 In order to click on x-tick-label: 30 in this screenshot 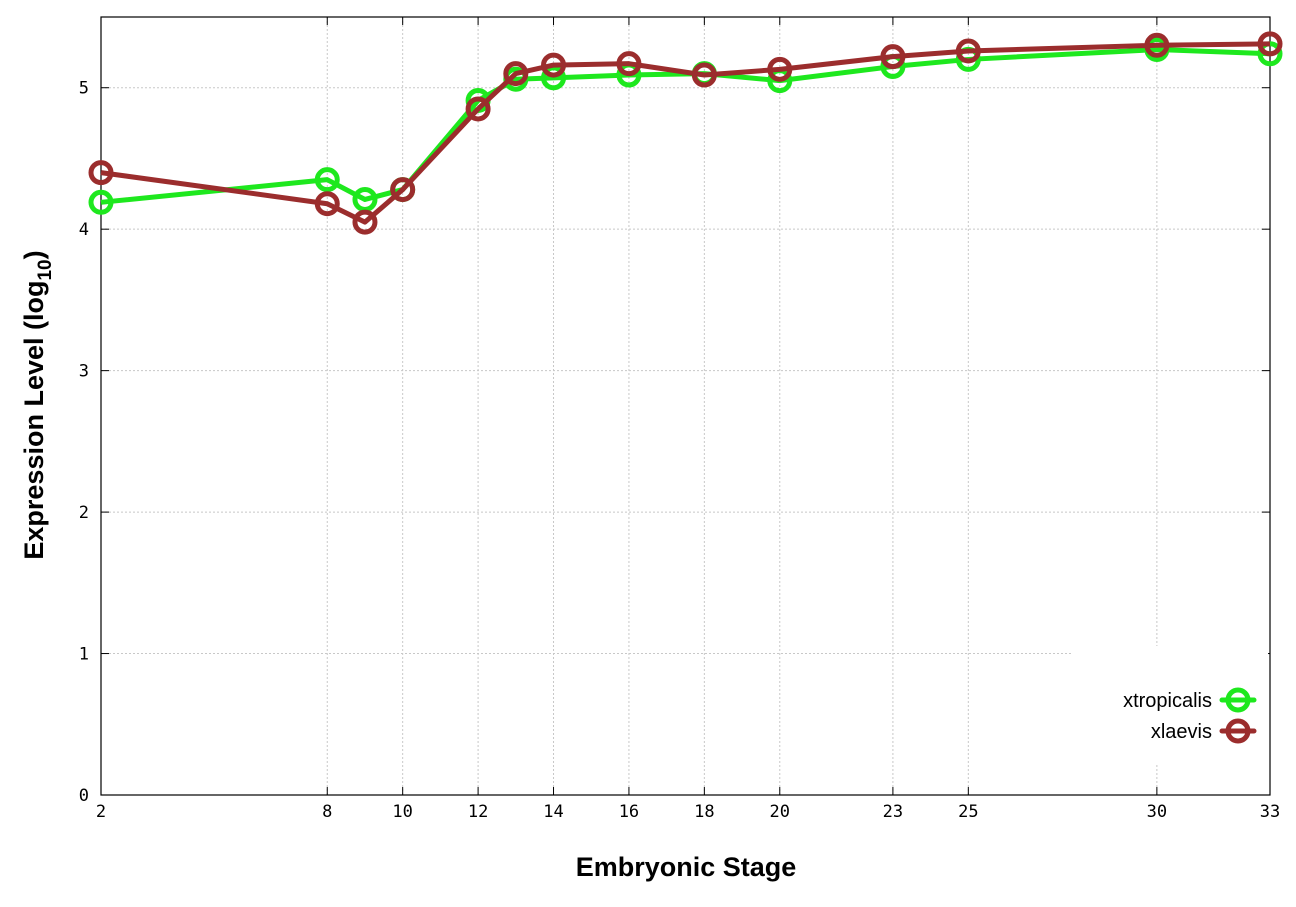, I will do `click(1157, 812)`.